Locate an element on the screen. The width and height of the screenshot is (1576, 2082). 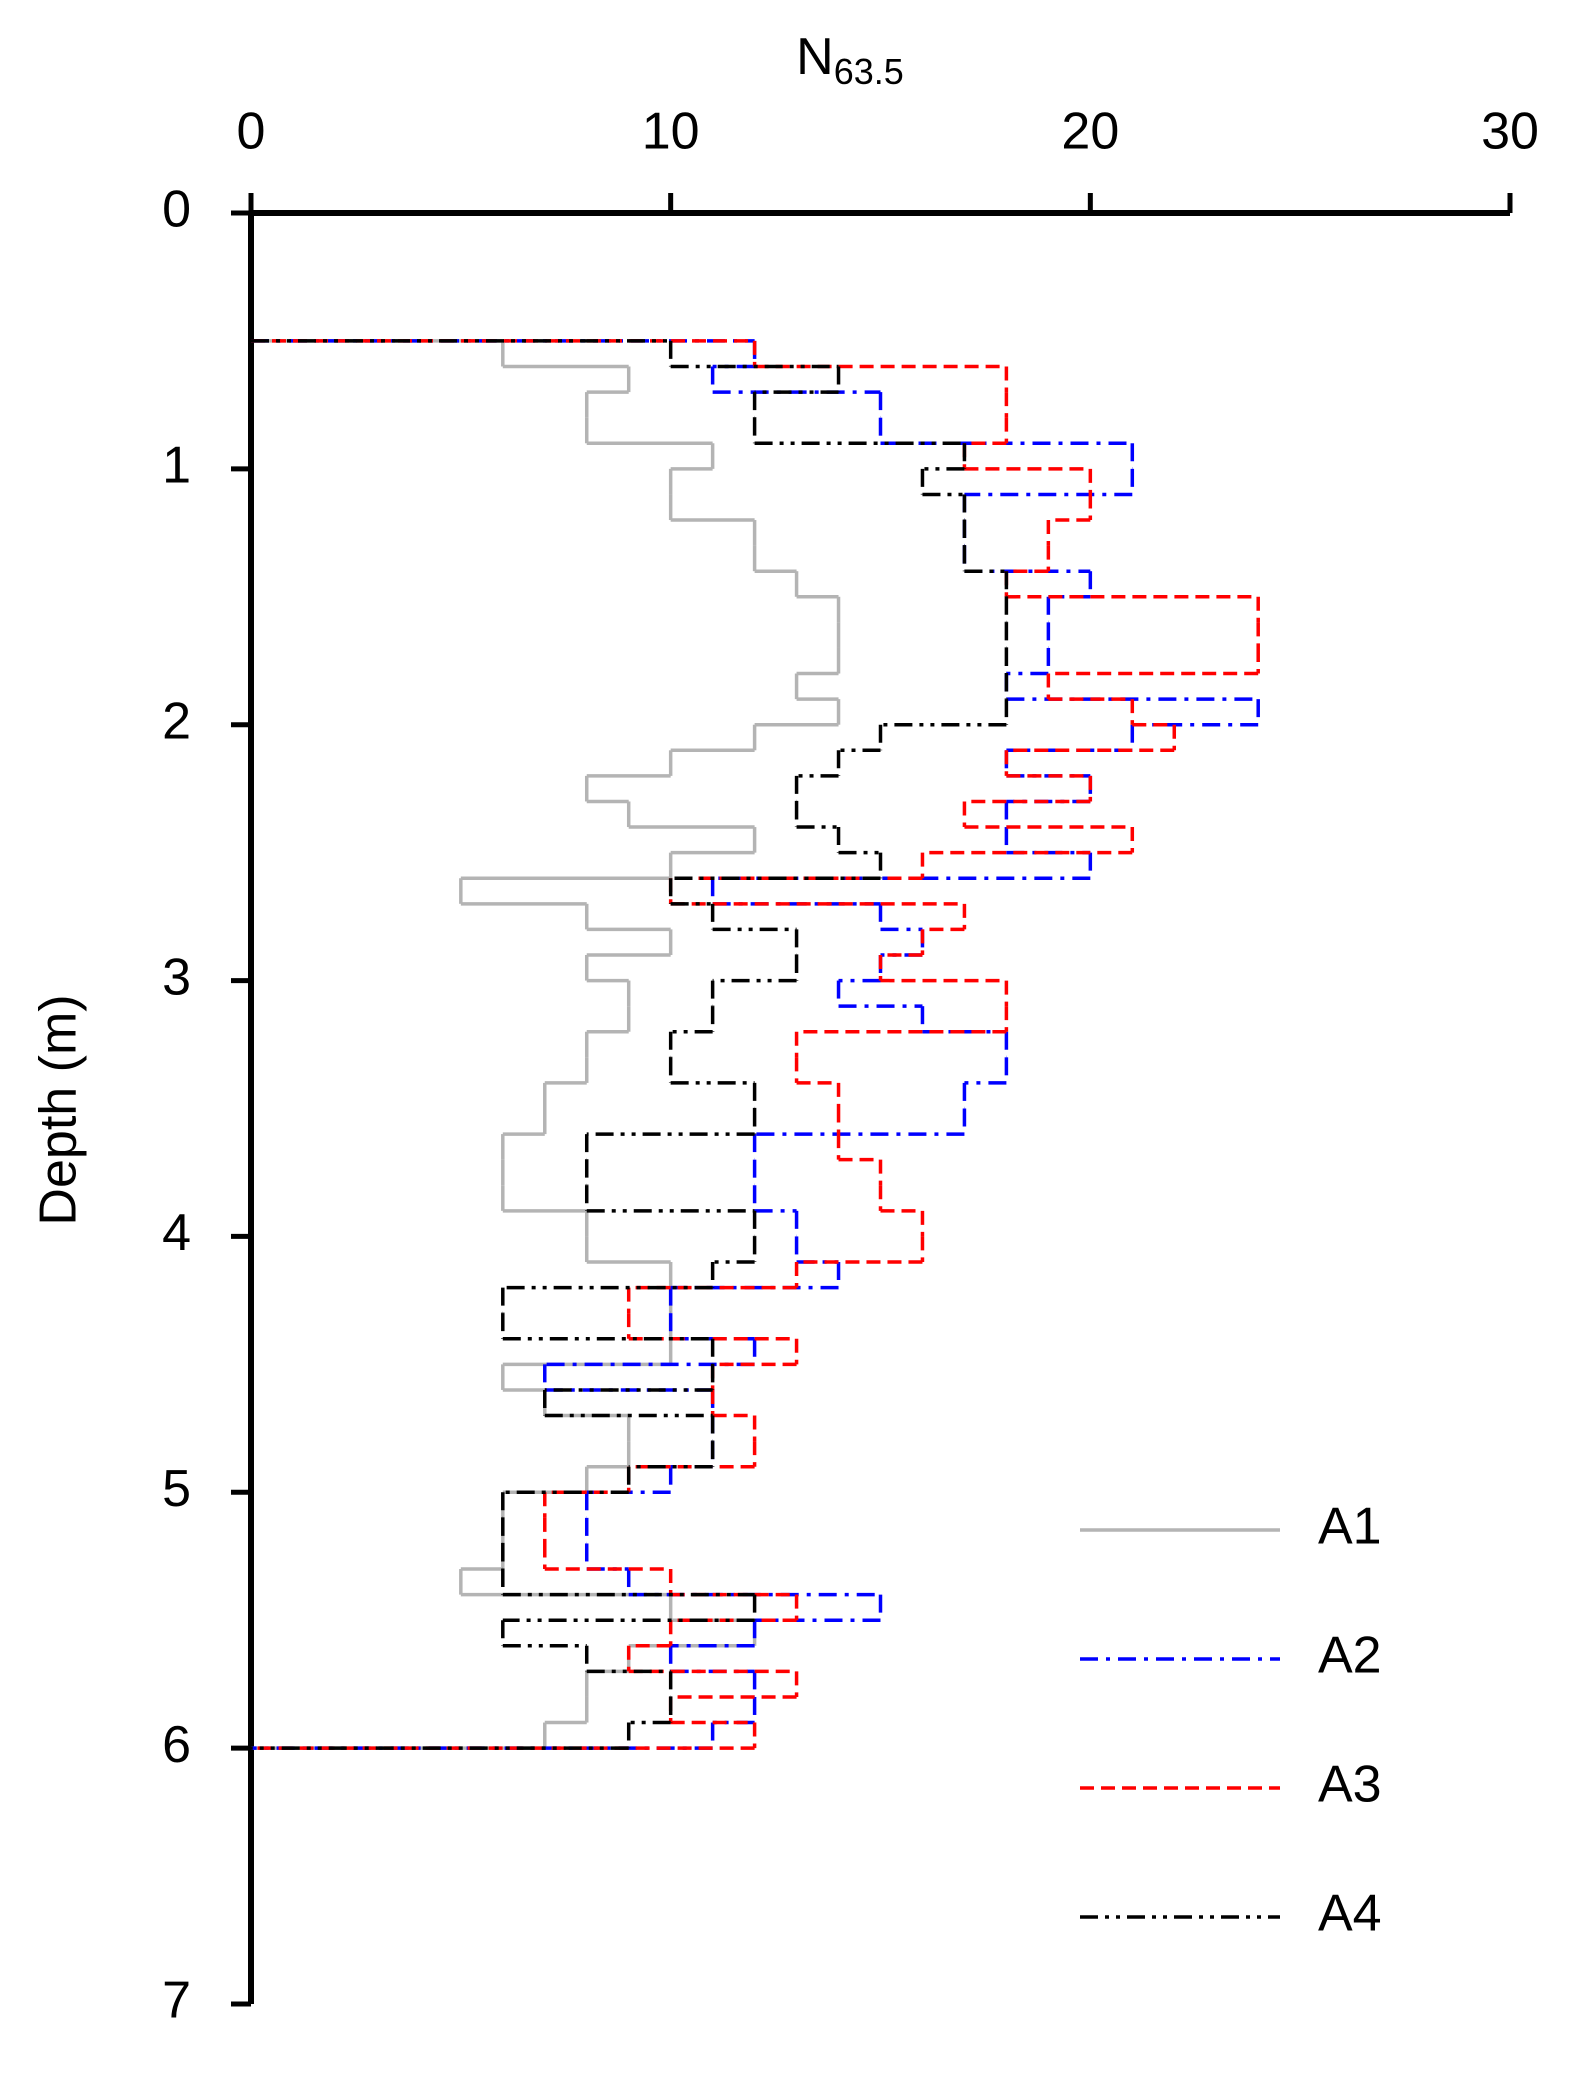
y-tick-label: 7 is located at coordinates (176, 2001).